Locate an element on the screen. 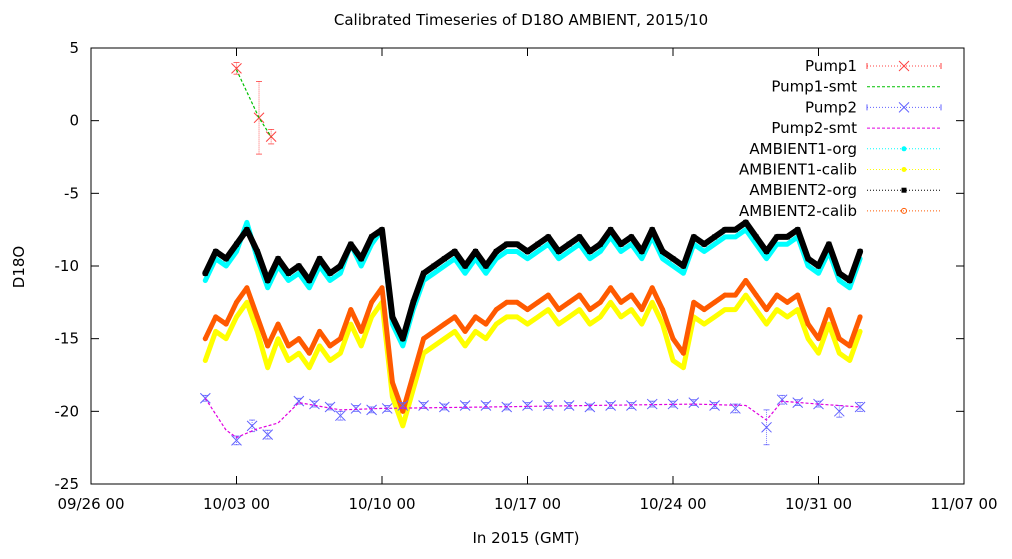 The height and width of the screenshot is (559, 1012). series-pump1 is located at coordinates (254, 108).